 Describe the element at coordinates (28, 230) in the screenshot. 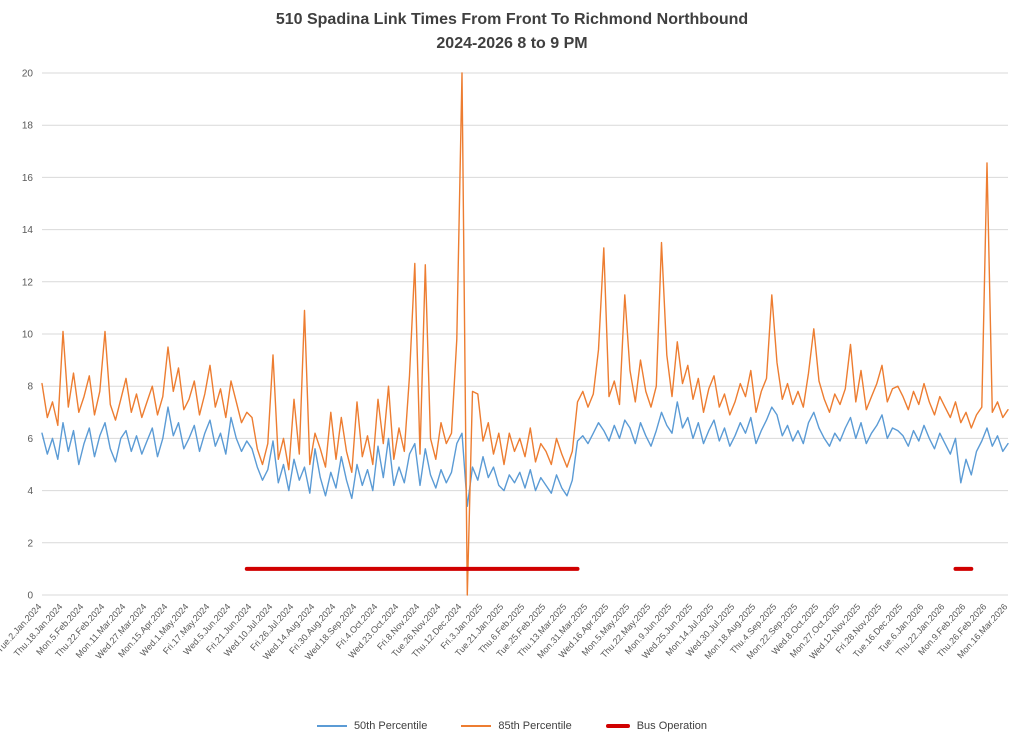

I see `y-axis-tick-label: 14` at that location.